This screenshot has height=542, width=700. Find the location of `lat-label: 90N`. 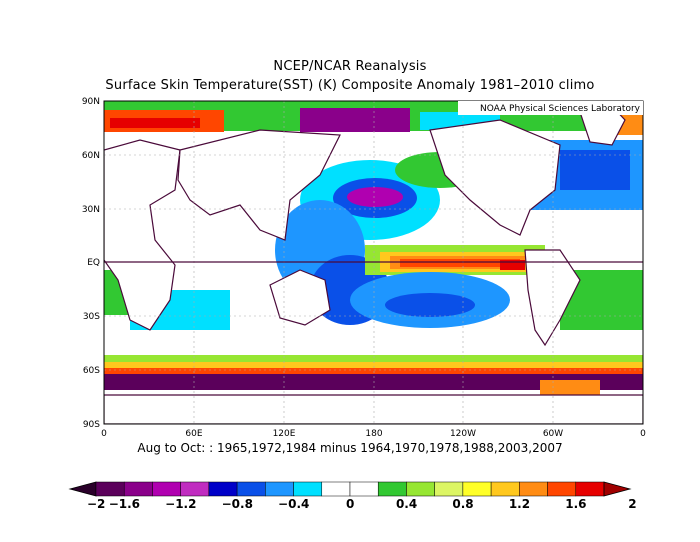

lat-label: 90N is located at coordinates (91, 102).